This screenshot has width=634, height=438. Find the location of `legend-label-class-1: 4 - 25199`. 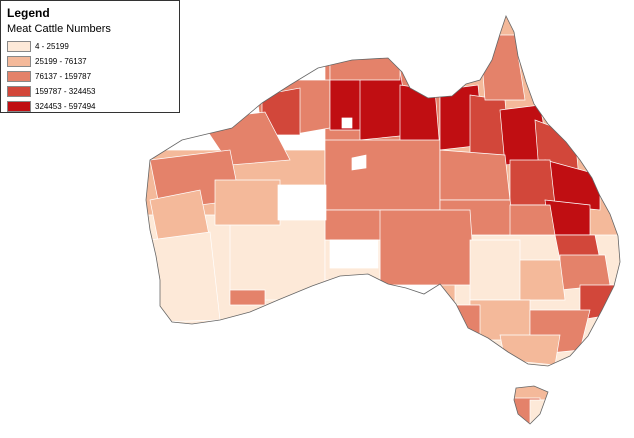

legend-label-class-1: 4 - 25199 is located at coordinates (52, 46).